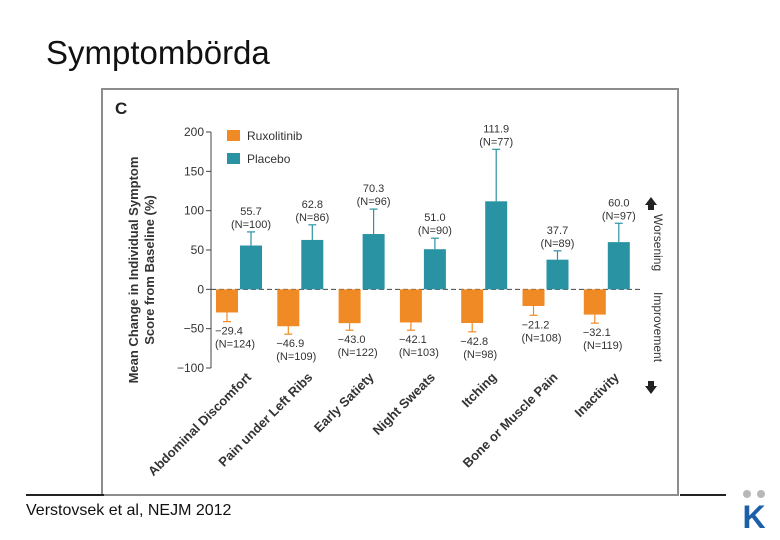 The image size is (780, 540). Describe the element at coordinates (250, 212) in the screenshot. I see `value-label-placebo: 55.7` at that location.